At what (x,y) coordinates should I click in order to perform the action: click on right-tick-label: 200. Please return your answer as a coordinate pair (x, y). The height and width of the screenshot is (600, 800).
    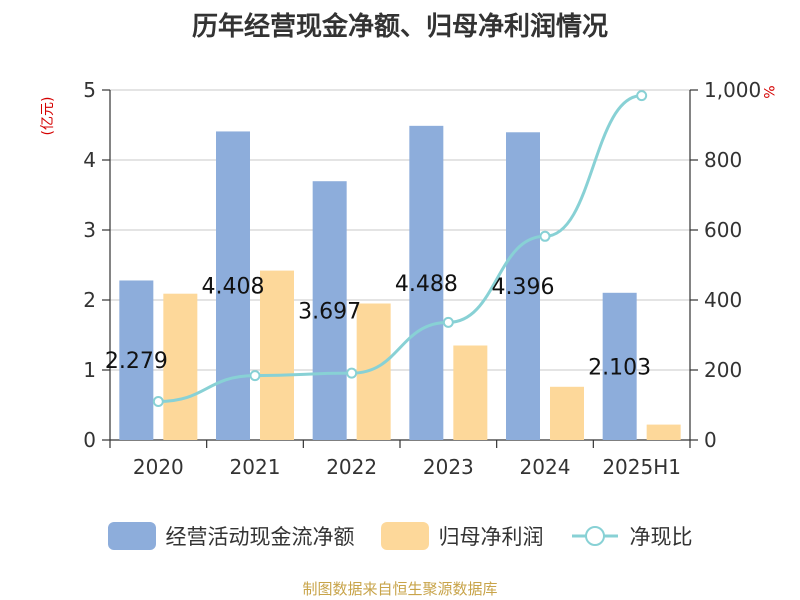
    Looking at the image, I should click on (723, 370).